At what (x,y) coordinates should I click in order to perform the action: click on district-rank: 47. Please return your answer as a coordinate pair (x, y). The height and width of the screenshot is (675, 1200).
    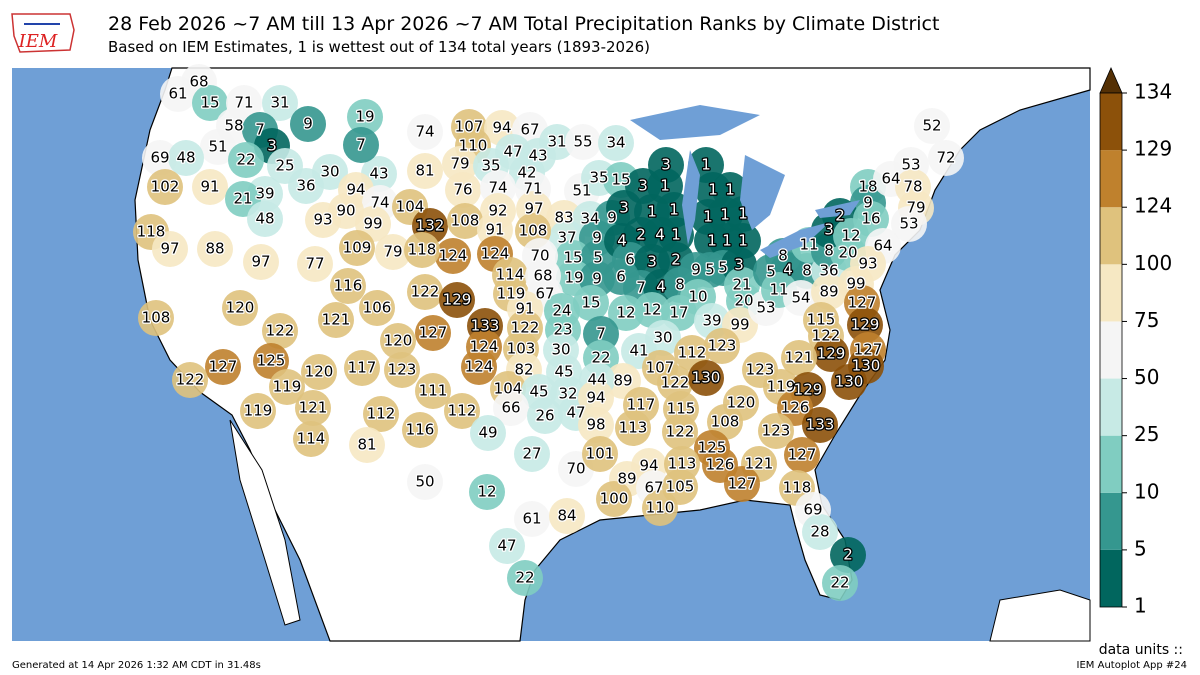
    Looking at the image, I should click on (575, 413).